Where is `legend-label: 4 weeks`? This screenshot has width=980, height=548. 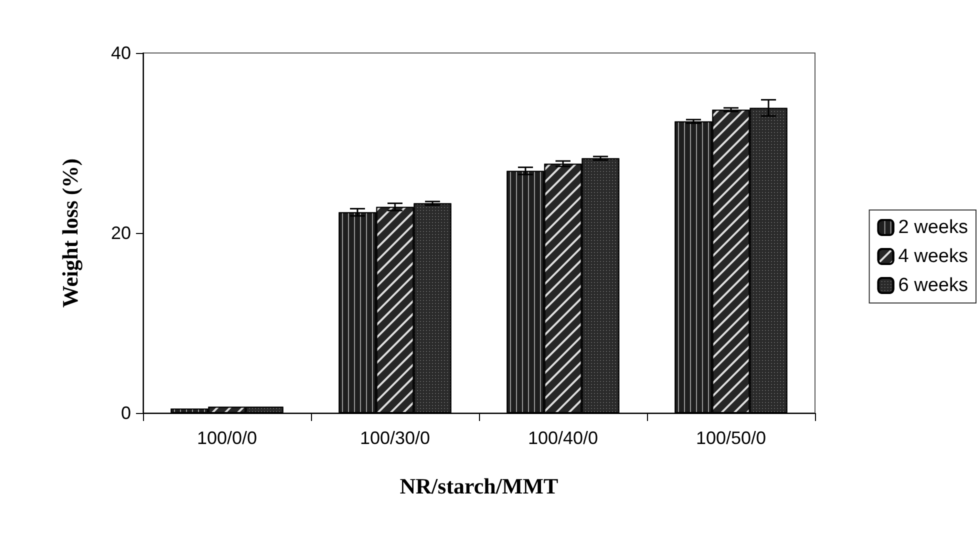 legend-label: 4 weeks is located at coordinates (933, 256).